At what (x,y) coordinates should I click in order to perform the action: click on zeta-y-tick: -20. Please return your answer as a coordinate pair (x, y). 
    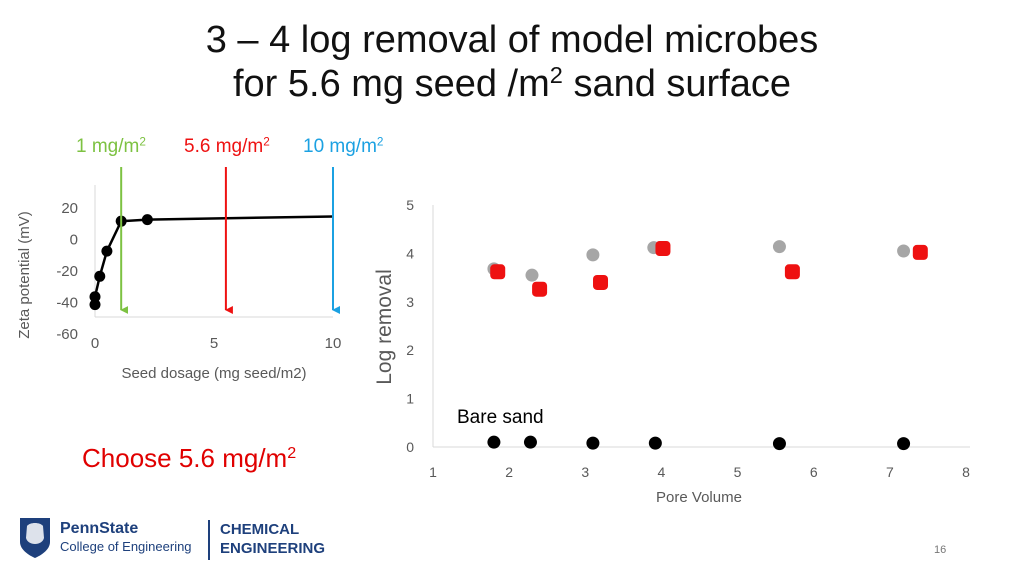
    Looking at the image, I should click on (67, 271).